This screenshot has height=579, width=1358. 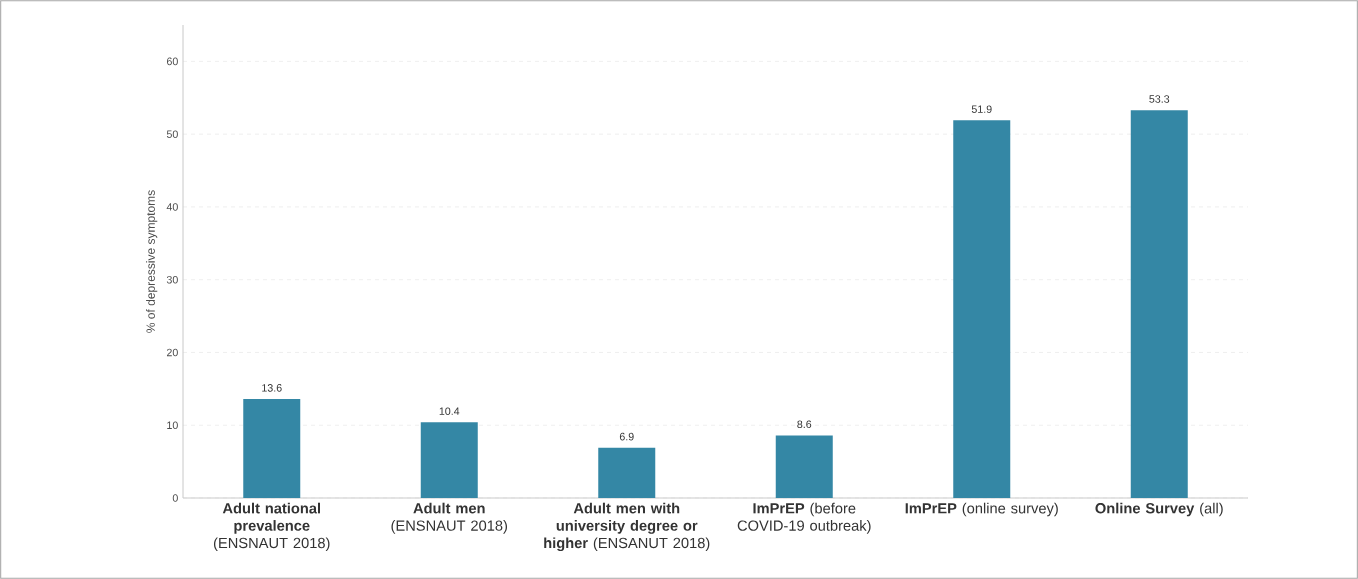 What do you see at coordinates (449, 411) in the screenshot?
I see `data-label: 10.4` at bounding box center [449, 411].